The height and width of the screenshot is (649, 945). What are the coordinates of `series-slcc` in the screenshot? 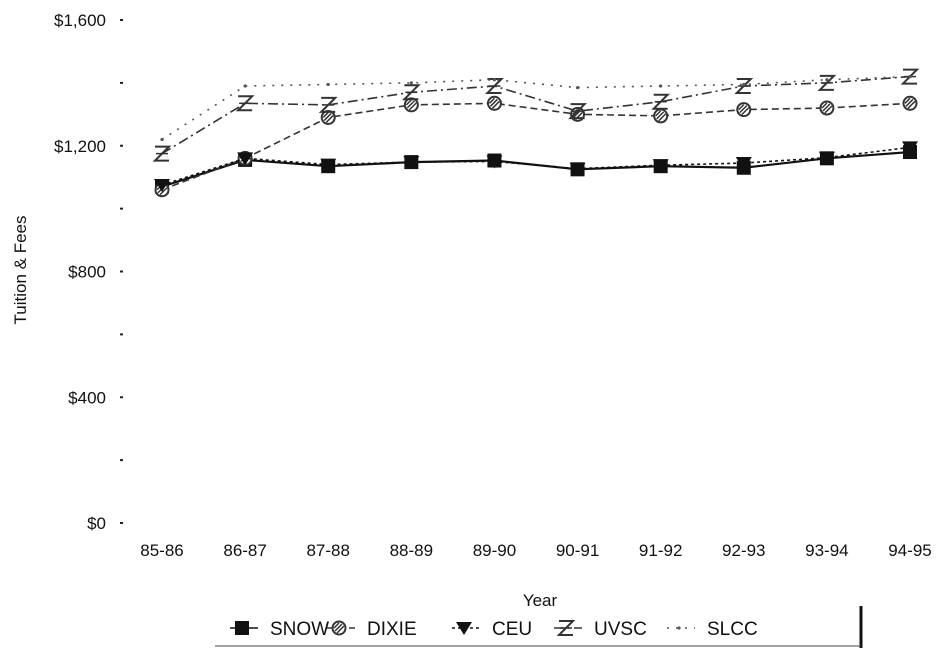 It's located at (536, 108).